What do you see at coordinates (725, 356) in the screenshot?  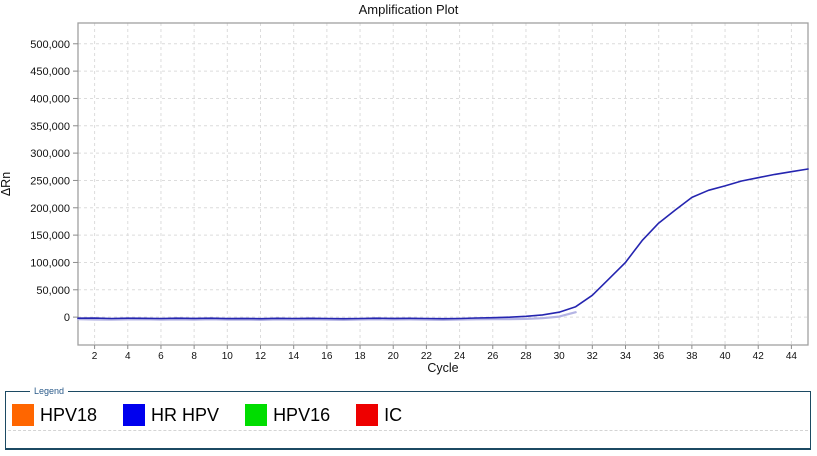 I see `svg-text: 40` at bounding box center [725, 356].